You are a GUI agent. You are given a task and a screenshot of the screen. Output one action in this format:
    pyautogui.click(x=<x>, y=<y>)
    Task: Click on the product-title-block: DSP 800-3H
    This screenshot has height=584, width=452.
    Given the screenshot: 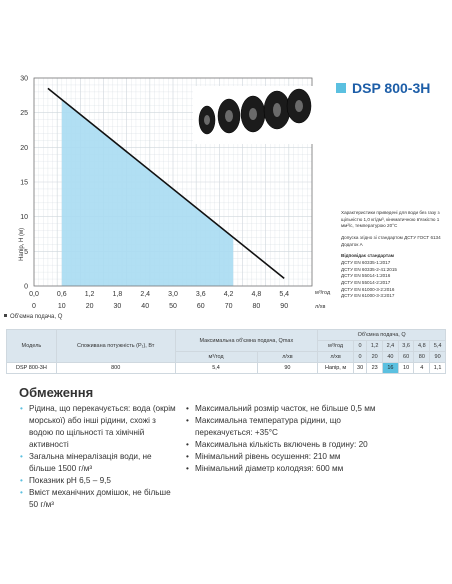 What is the action you would take?
    pyautogui.click(x=383, y=88)
    